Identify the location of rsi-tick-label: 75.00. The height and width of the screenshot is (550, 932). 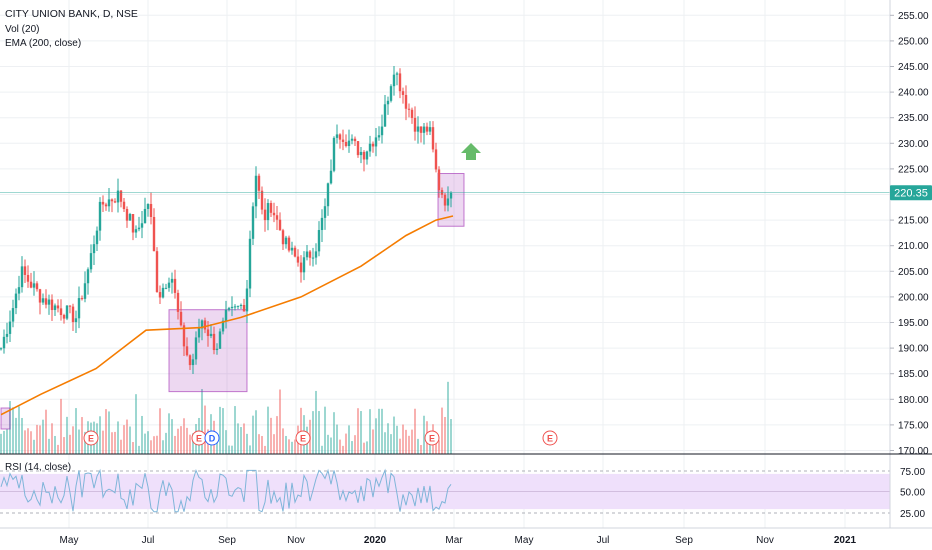
(912, 472).